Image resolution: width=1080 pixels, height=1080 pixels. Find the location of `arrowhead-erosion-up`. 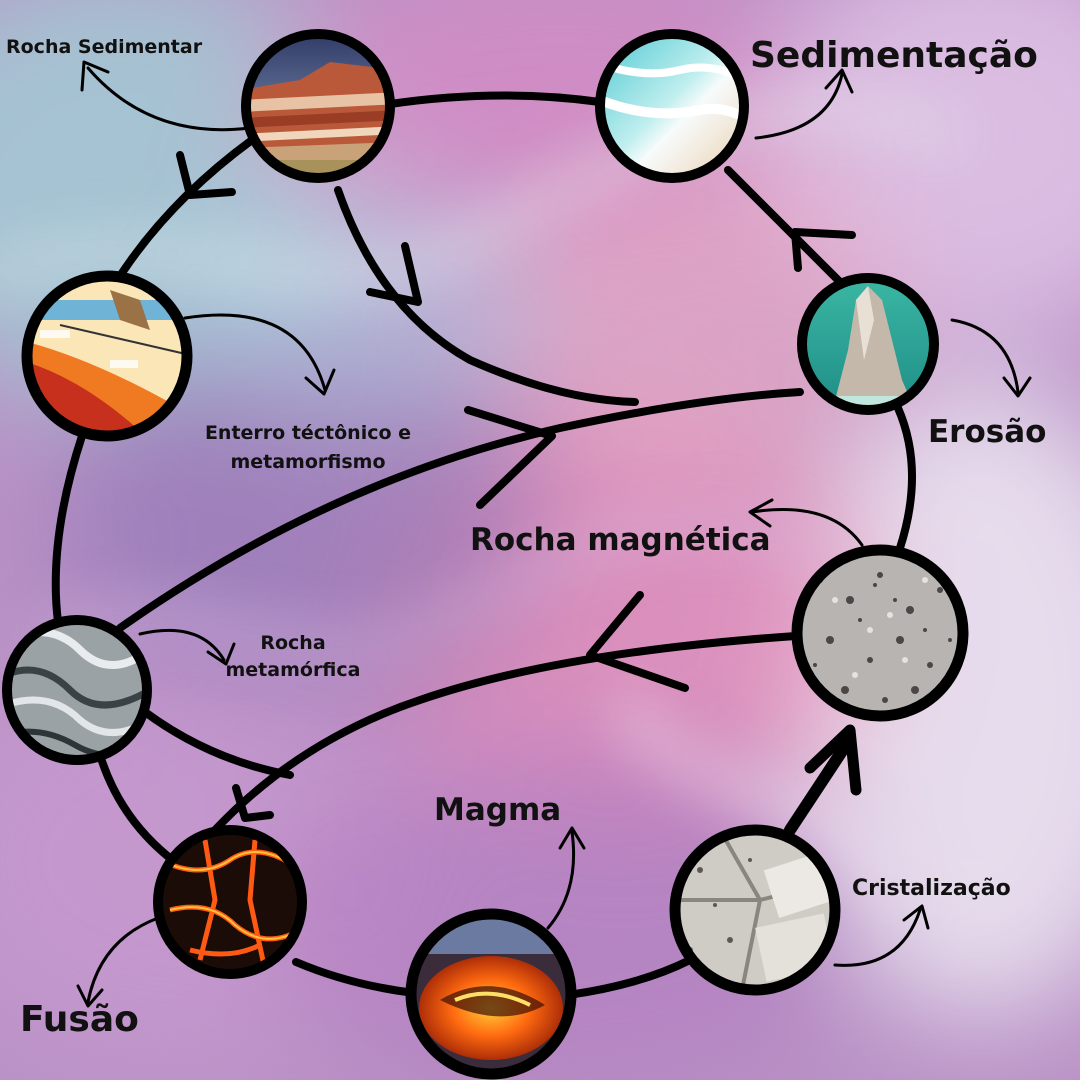

arrowhead-erosion-up is located at coordinates (823, 250).